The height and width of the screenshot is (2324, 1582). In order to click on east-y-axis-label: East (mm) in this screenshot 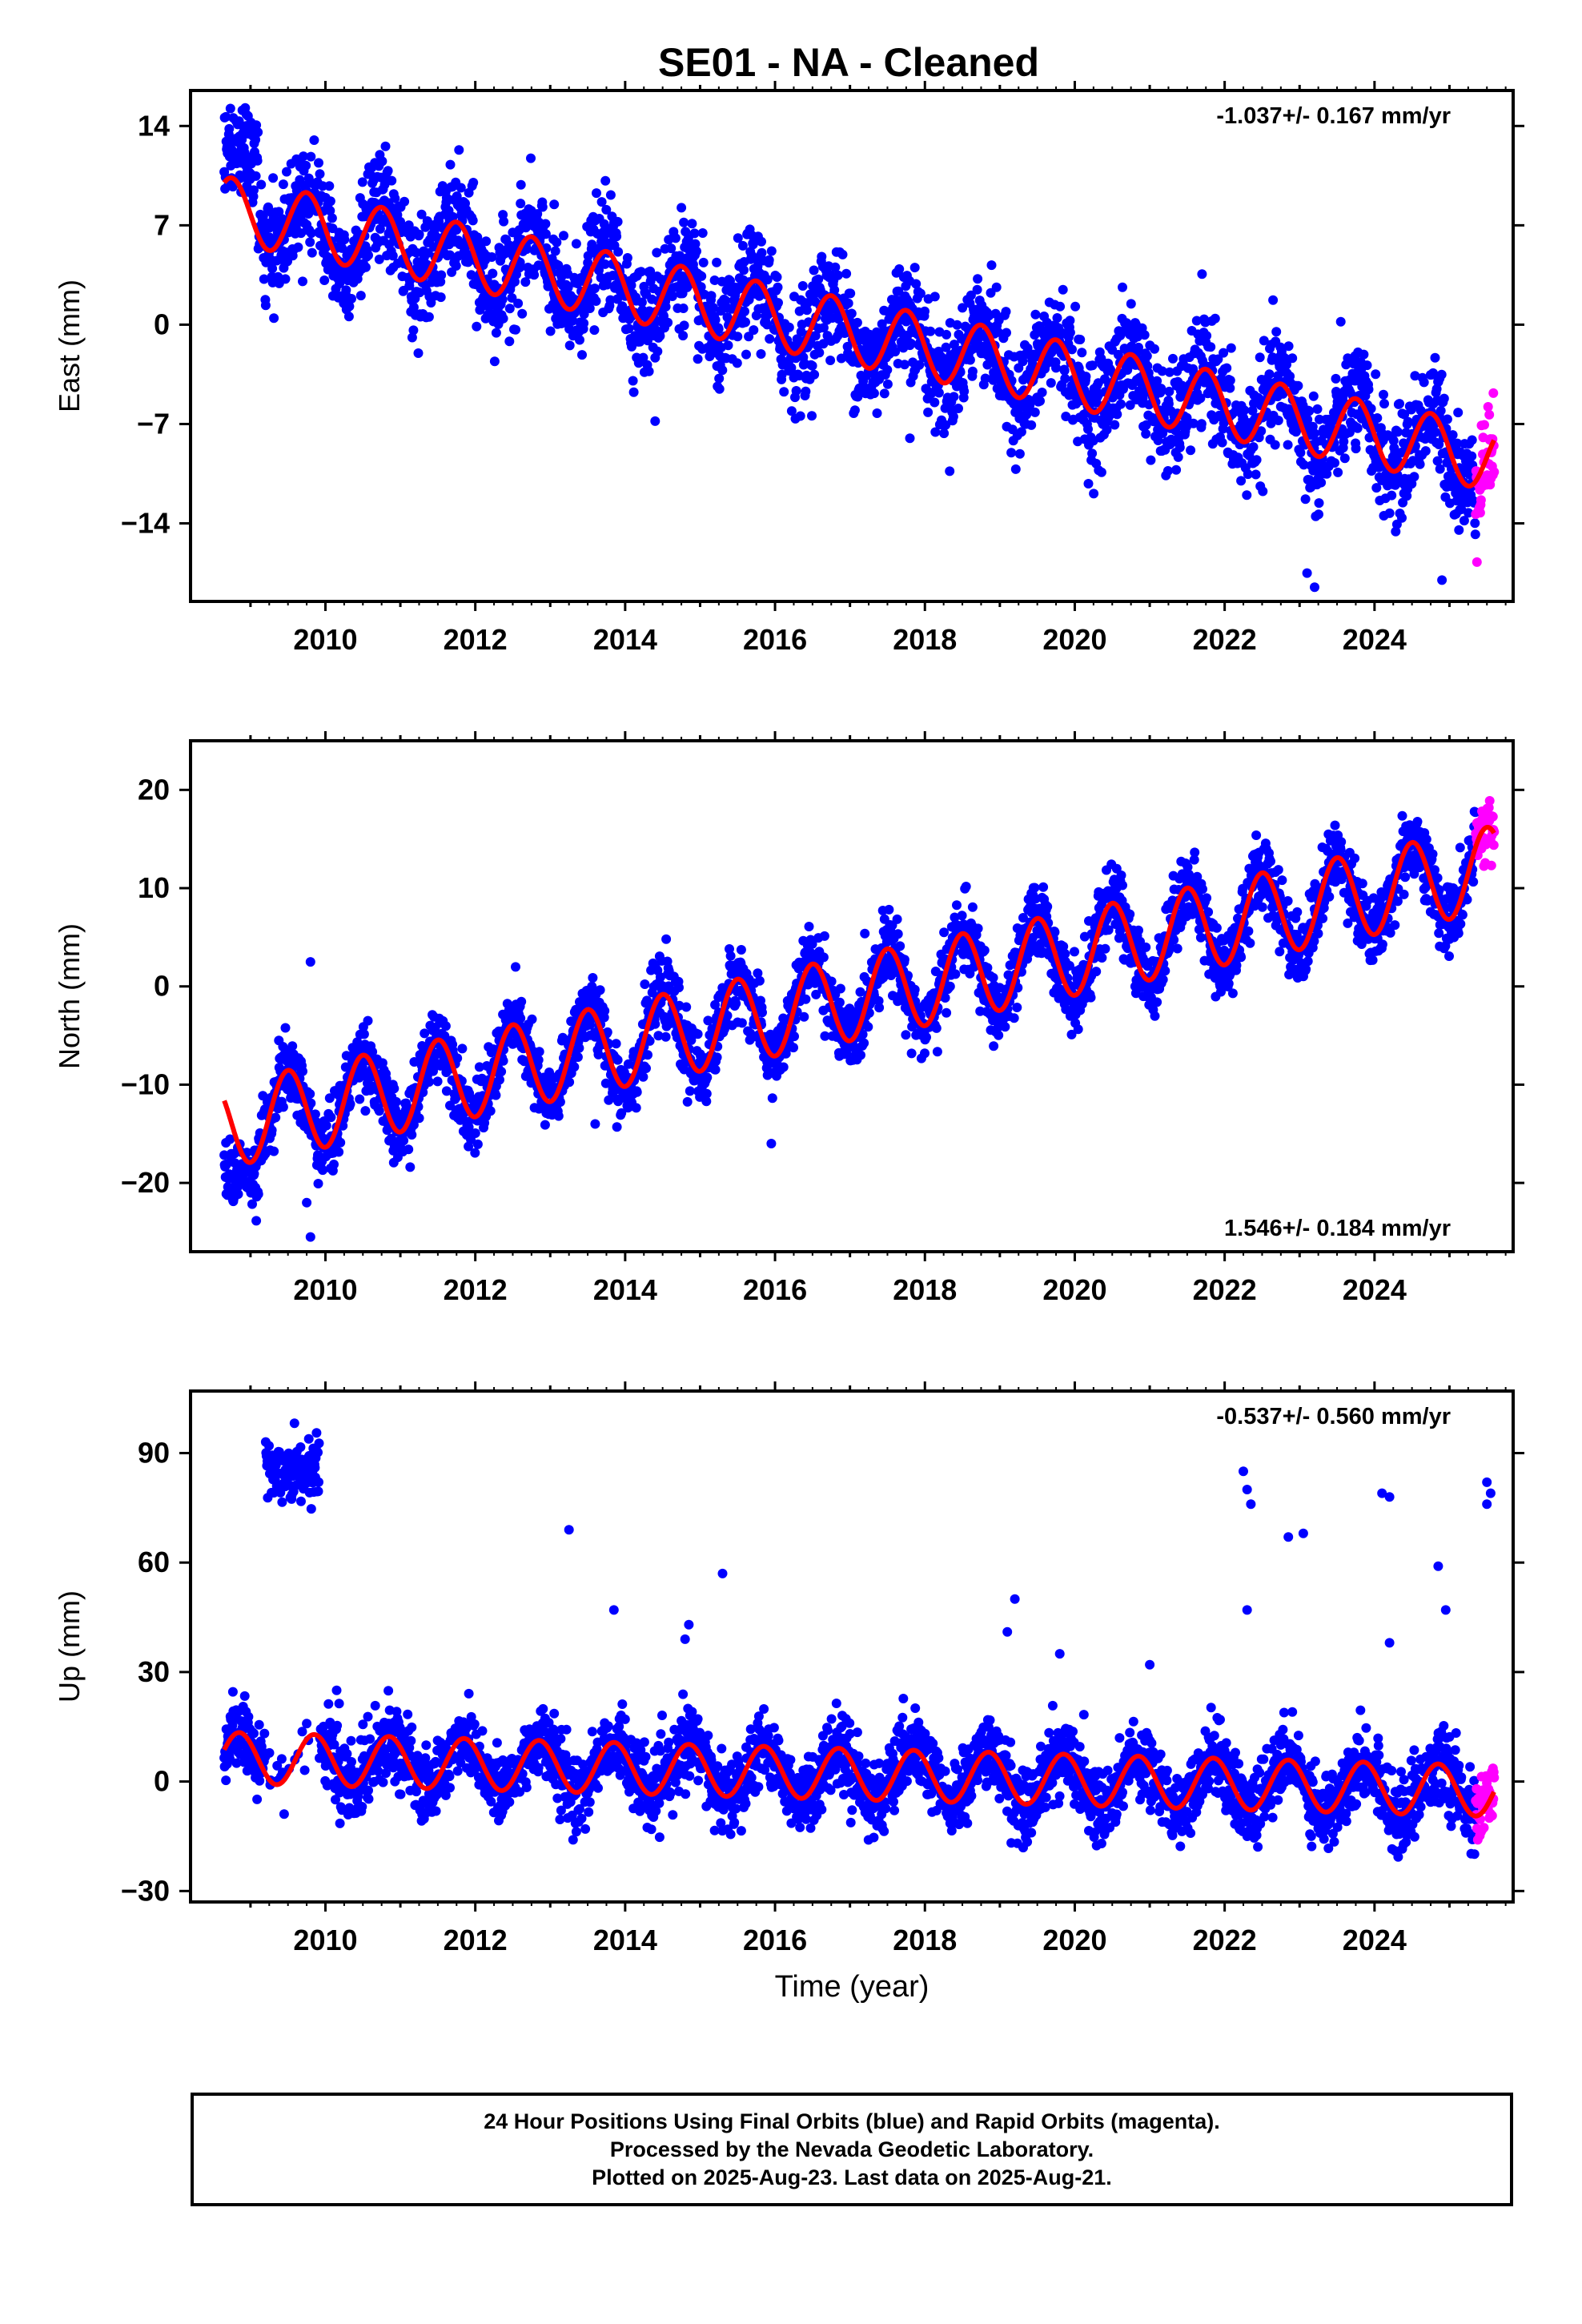, I will do `click(69, 345)`.